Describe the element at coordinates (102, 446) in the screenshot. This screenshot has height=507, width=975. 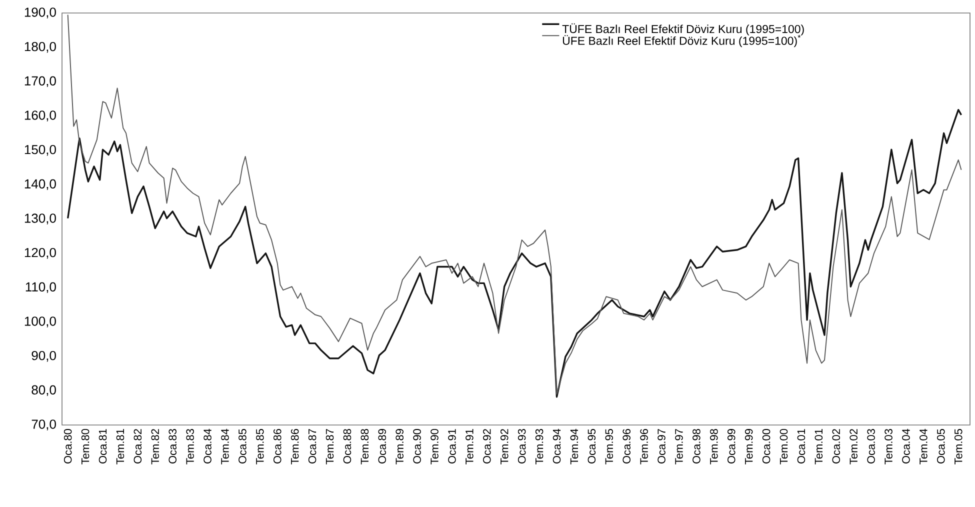
I see `x-tick-label: Oca.81` at that location.